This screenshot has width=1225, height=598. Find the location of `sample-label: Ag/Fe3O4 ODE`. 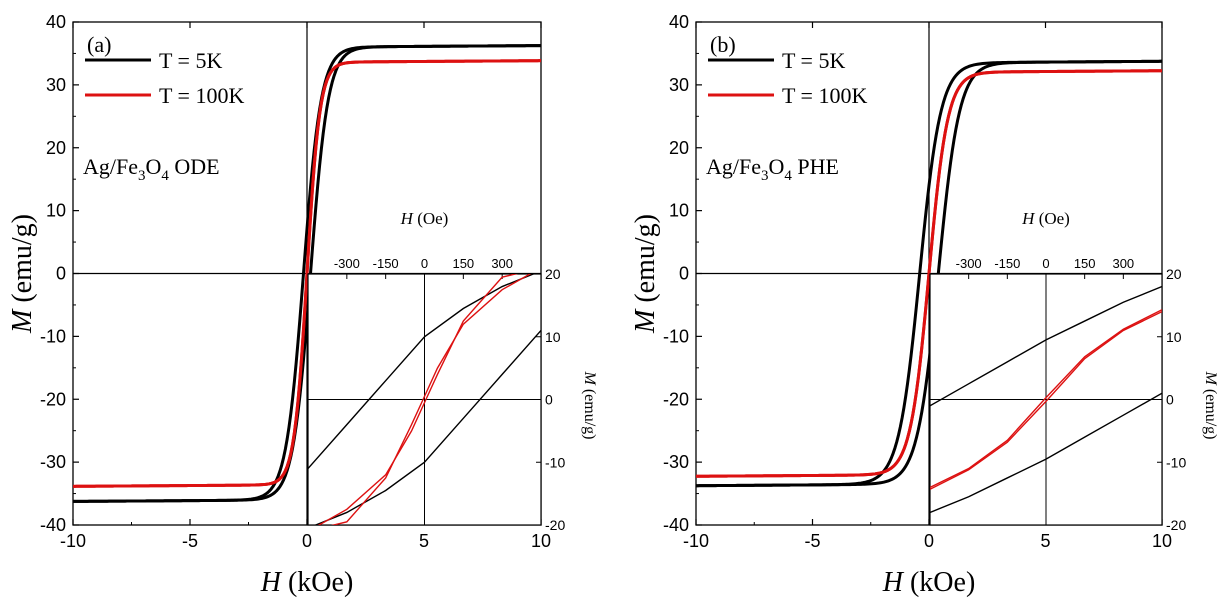

sample-label: Ag/Fe3O4 ODE is located at coordinates (151, 169).